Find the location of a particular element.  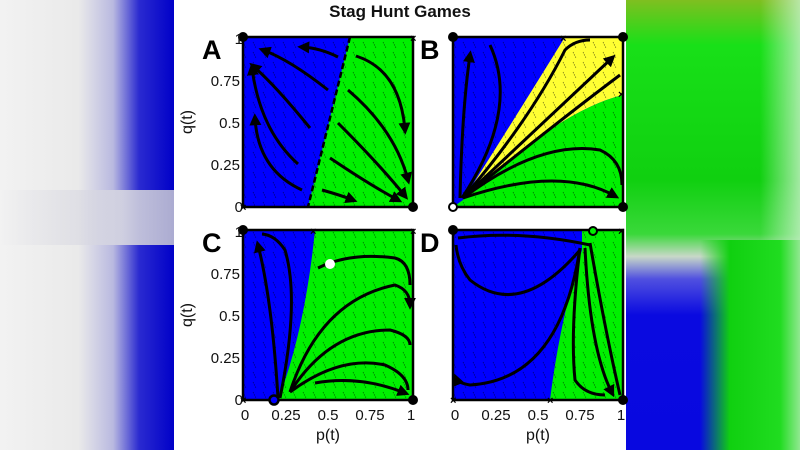

figure-title: Stag Hunt Games is located at coordinates (400, 11).